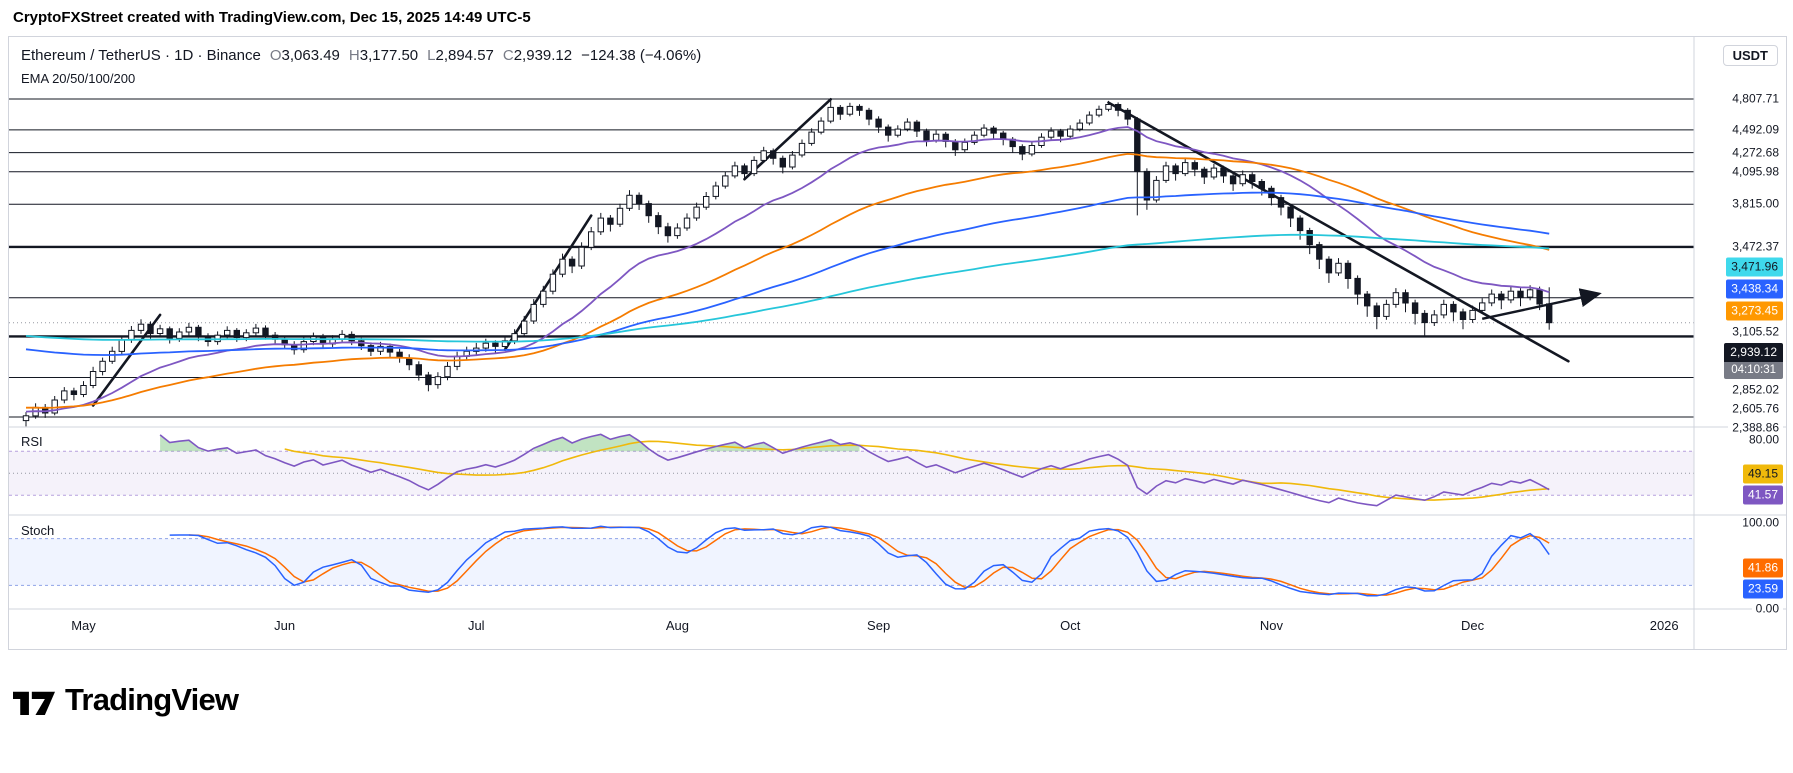  What do you see at coordinates (285, 625) in the screenshot?
I see `time-axis-label: Jun` at bounding box center [285, 625].